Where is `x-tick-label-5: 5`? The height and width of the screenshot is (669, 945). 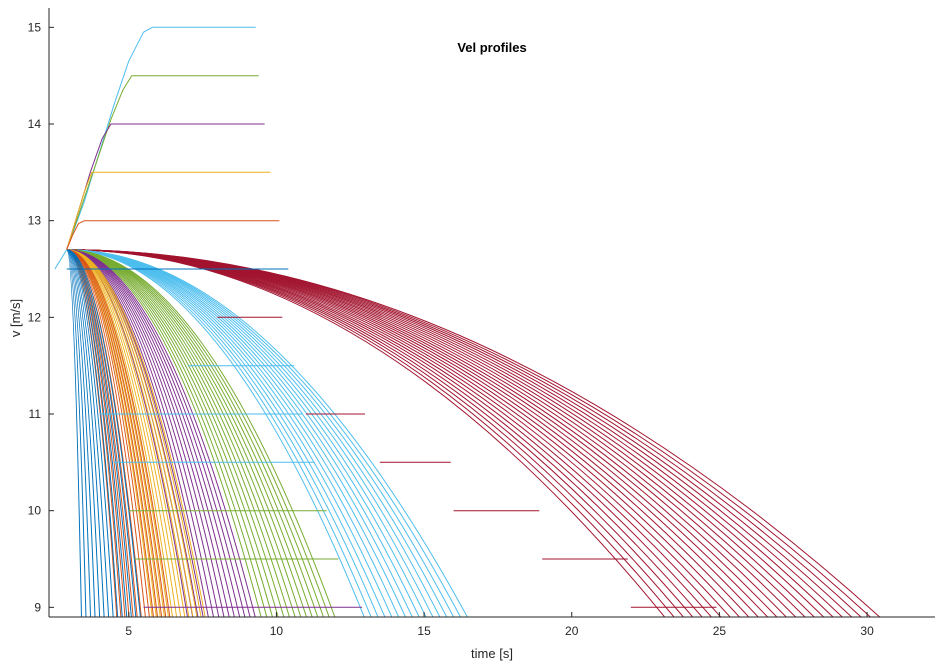
x-tick-label-5: 5 is located at coordinates (128, 631).